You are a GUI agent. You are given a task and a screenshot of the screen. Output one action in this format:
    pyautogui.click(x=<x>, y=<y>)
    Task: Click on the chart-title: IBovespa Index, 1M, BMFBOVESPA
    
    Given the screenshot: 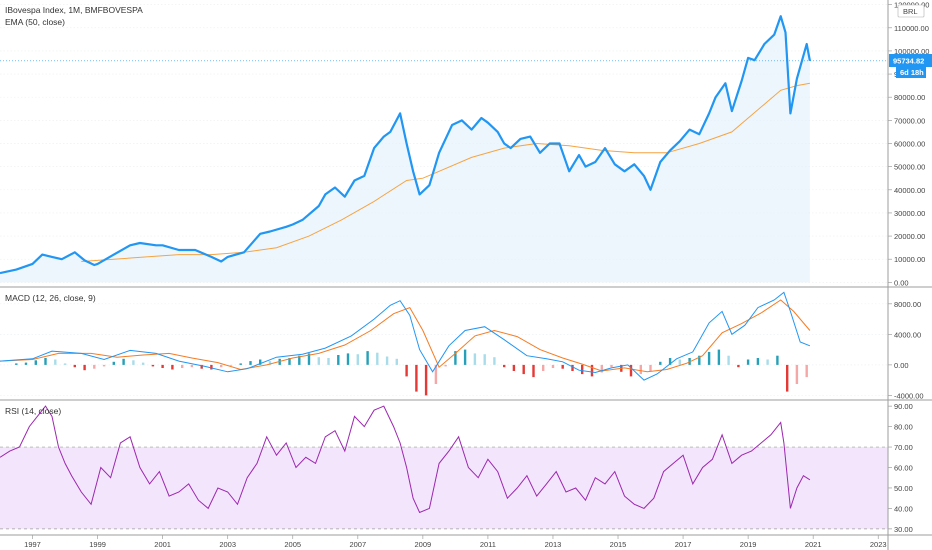 What is the action you would take?
    pyautogui.click(x=74, y=10)
    